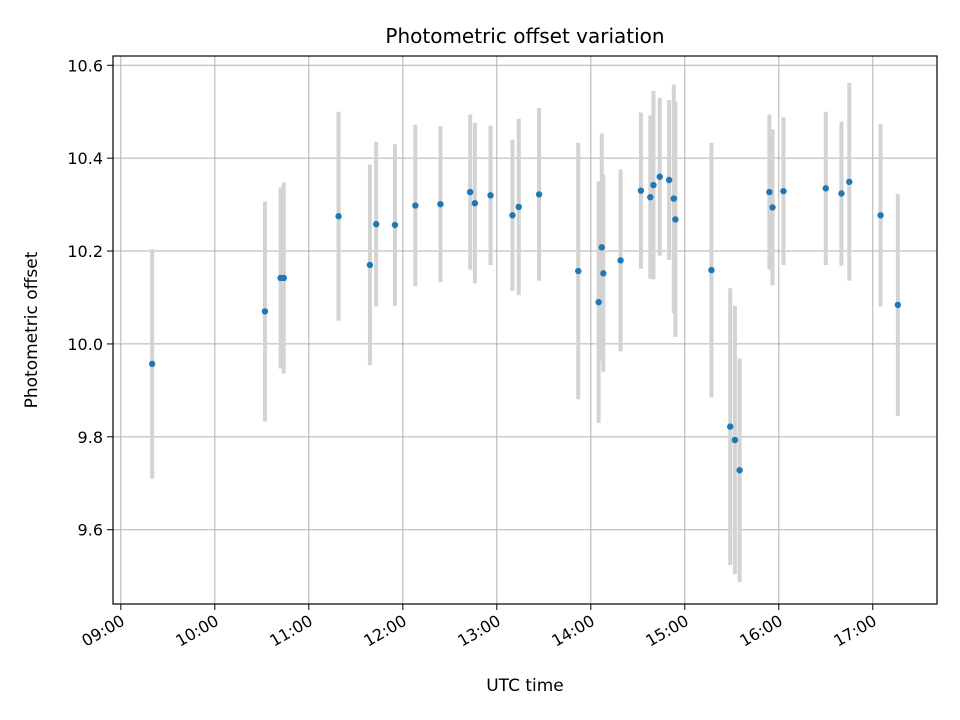  What do you see at coordinates (85, 65) in the screenshot?
I see `y-tick-label: 10.6` at bounding box center [85, 65].